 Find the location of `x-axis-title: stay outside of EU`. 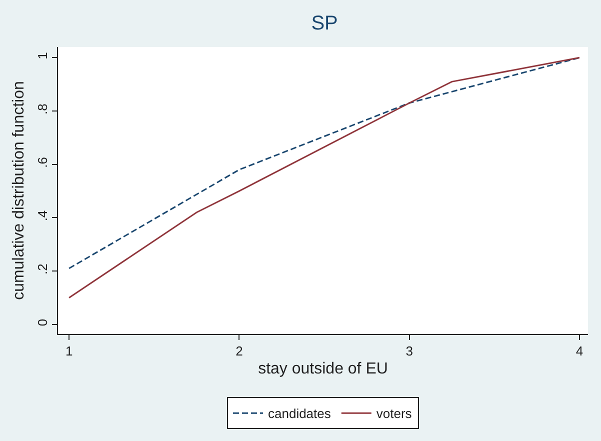

x-axis-title: stay outside of EU is located at coordinates (323, 369).